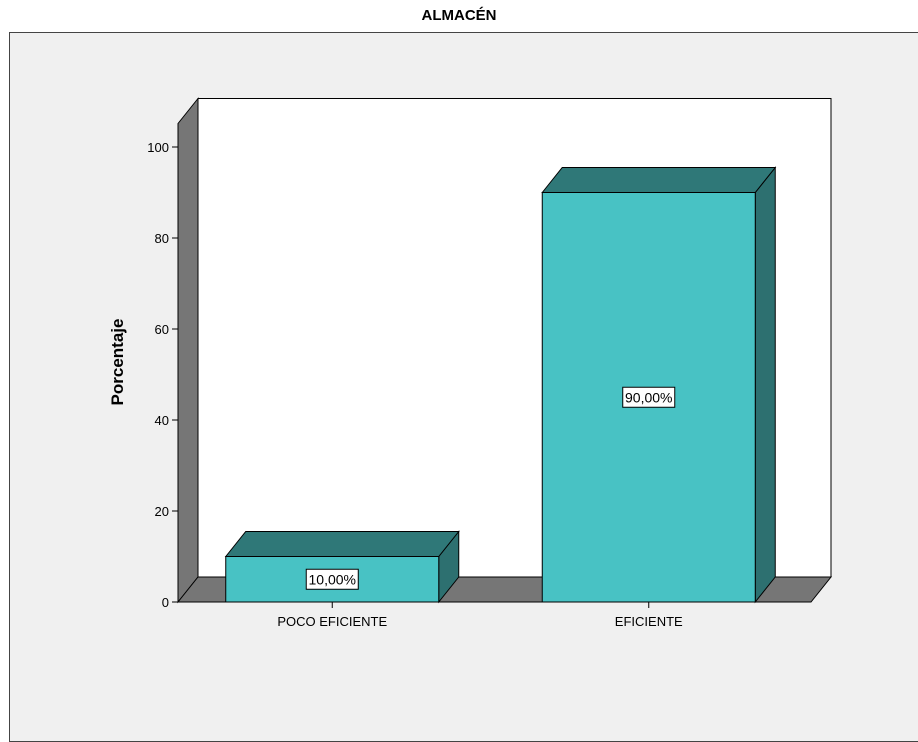 The width and height of the screenshot is (918, 742). What do you see at coordinates (158, 147) in the screenshot?
I see `y-tick-label: 100` at bounding box center [158, 147].